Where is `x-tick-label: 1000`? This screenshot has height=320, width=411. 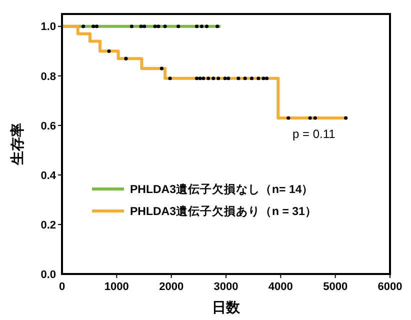 x-tick-label: 1000 is located at coordinates (116, 287).